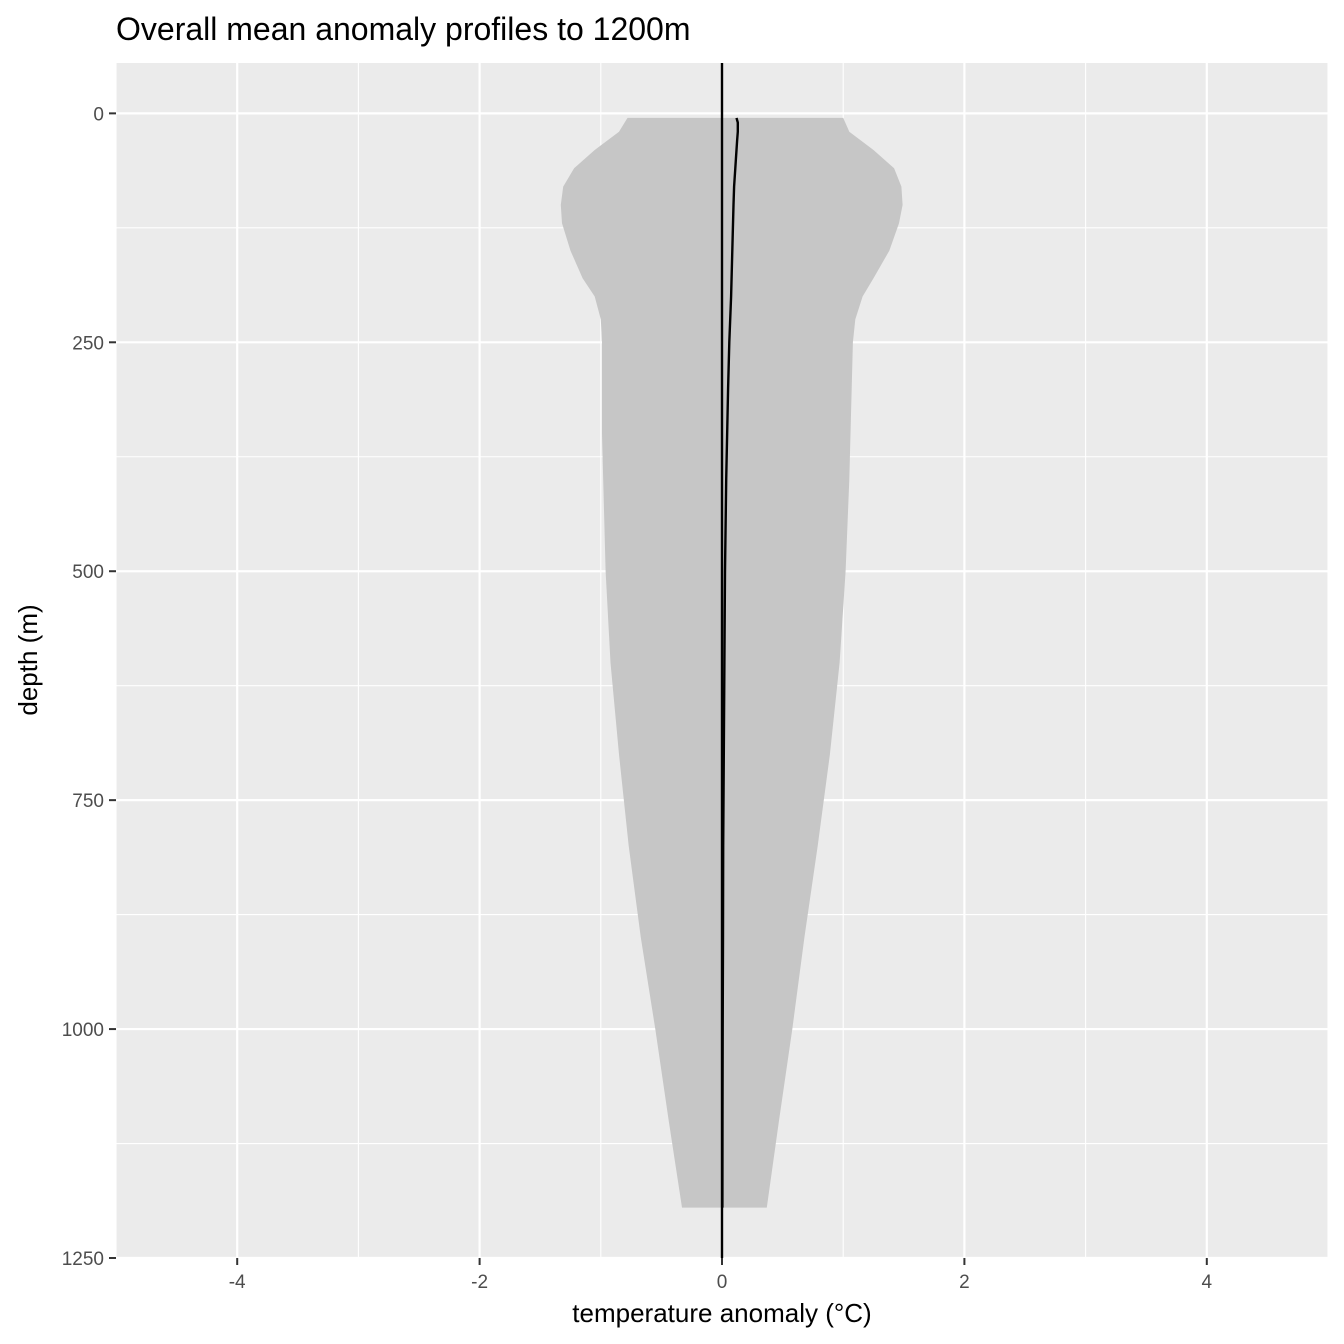  I want to click on y-tick-label: 1250, so click(83, 1259).